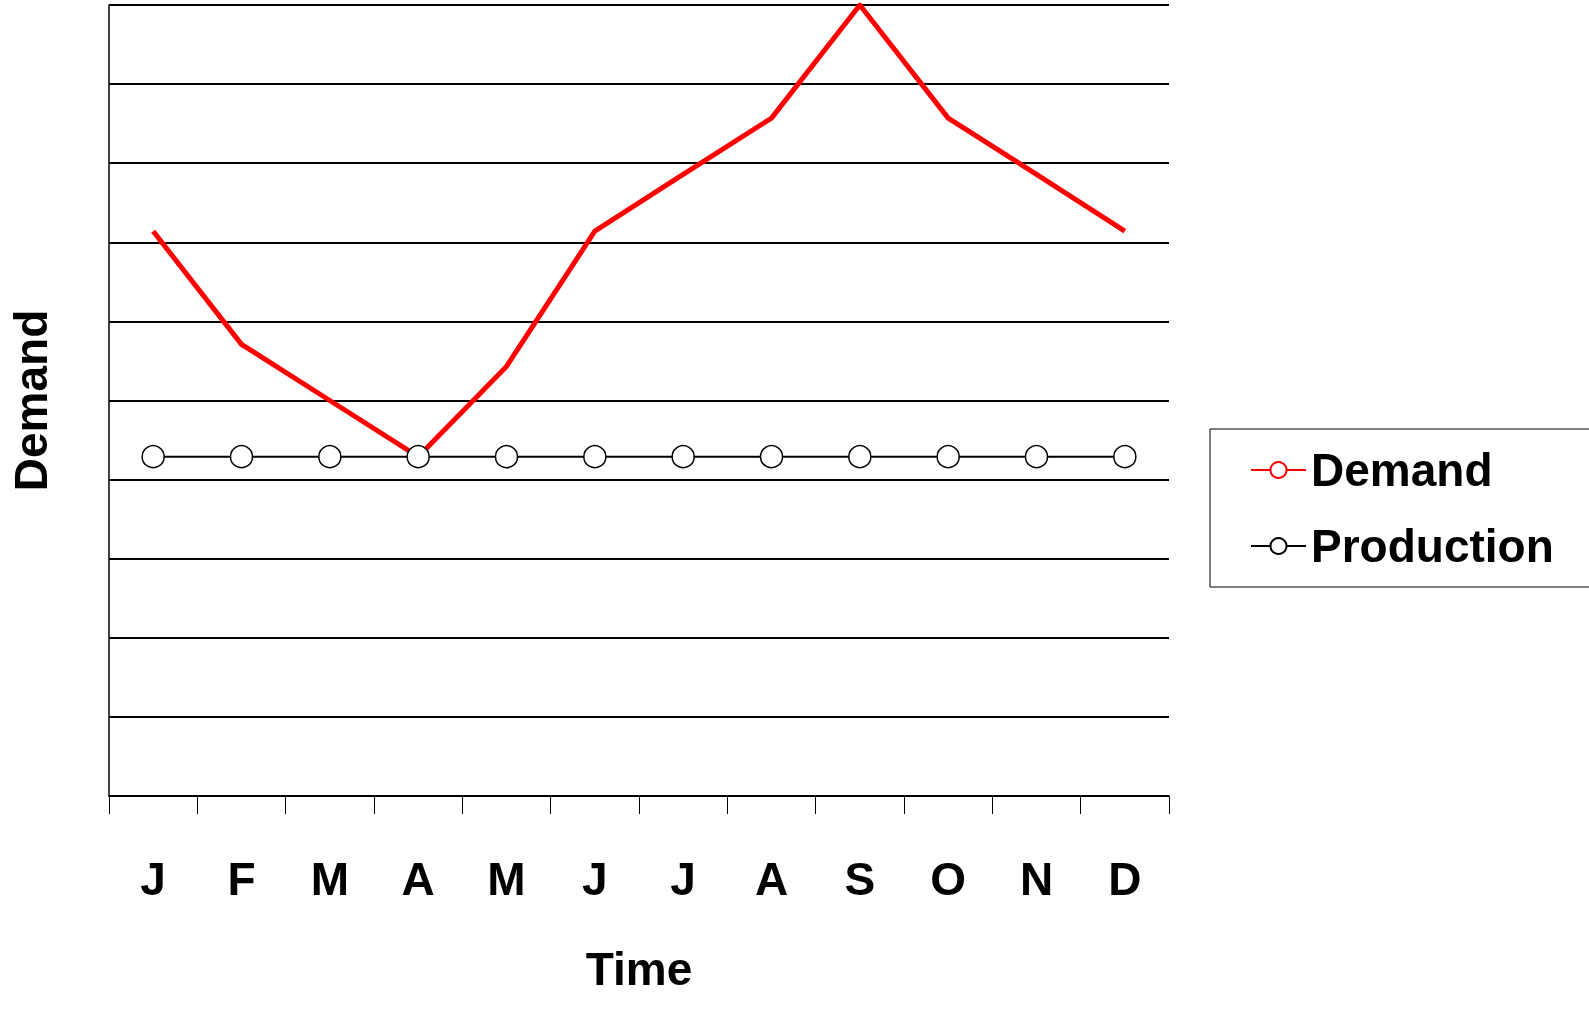 This screenshot has width=1589, height=1016. Describe the element at coordinates (31, 400) in the screenshot. I see `y-axis-title: Demand` at that location.